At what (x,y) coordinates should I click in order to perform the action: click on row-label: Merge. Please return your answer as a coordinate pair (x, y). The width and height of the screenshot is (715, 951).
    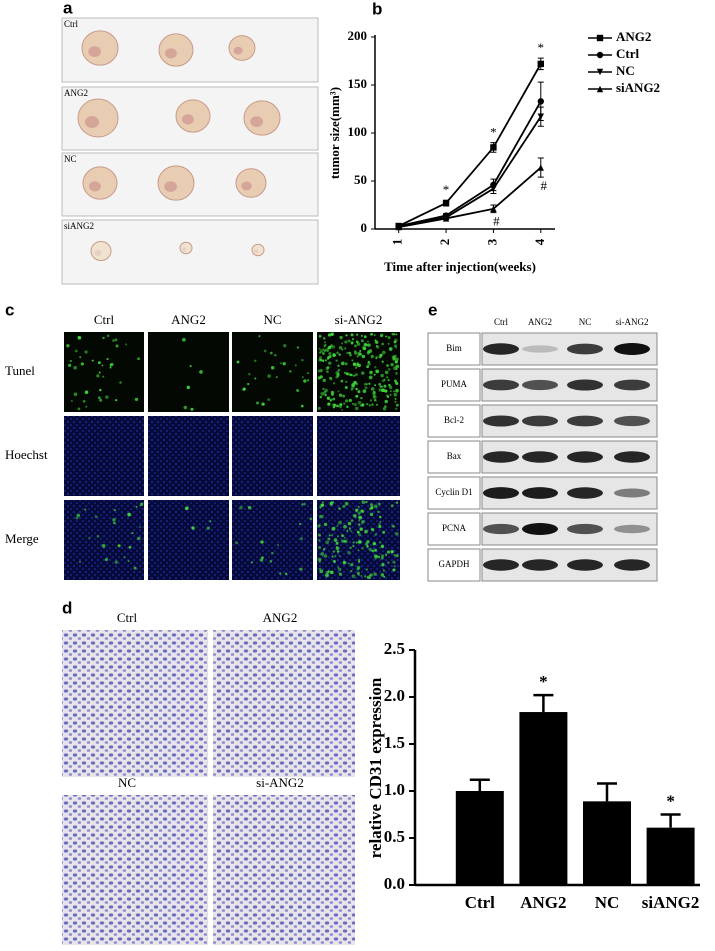
    Looking at the image, I should click on (22, 538).